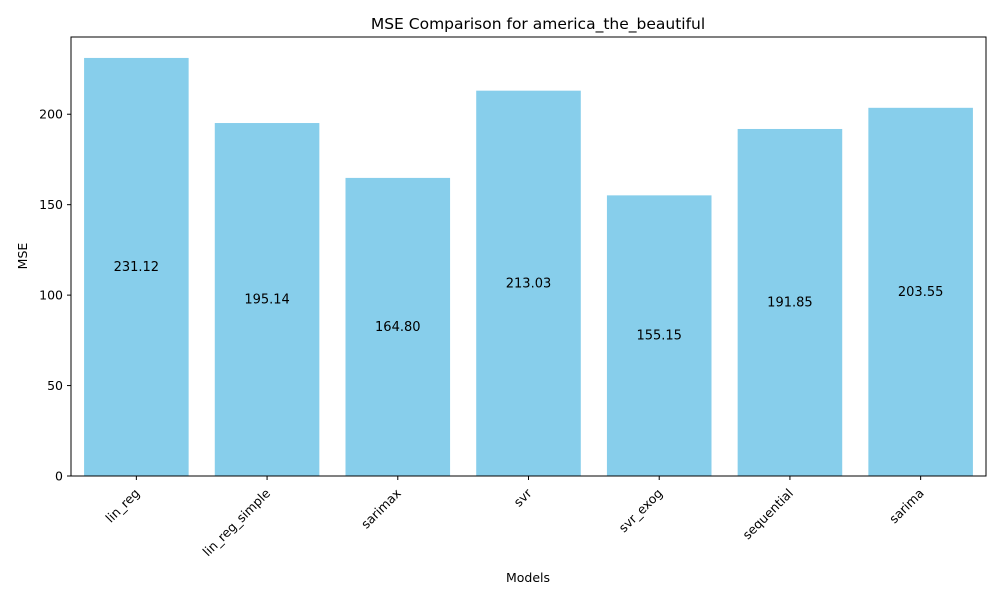 This screenshot has height=604, width=1000. What do you see at coordinates (51, 204) in the screenshot?
I see `y-tick-label-150: 150` at bounding box center [51, 204].